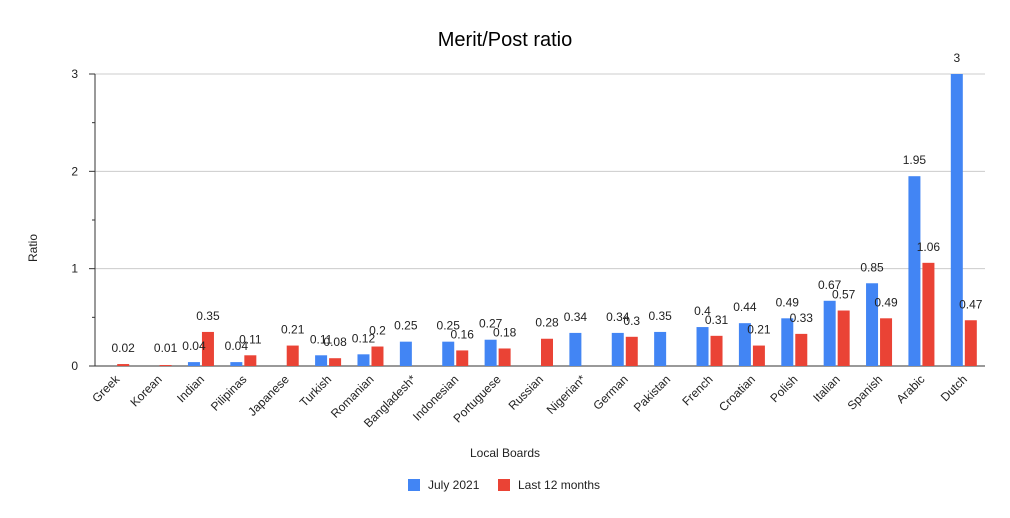  I want to click on legend-swatch-last-12-months, so click(504, 485).